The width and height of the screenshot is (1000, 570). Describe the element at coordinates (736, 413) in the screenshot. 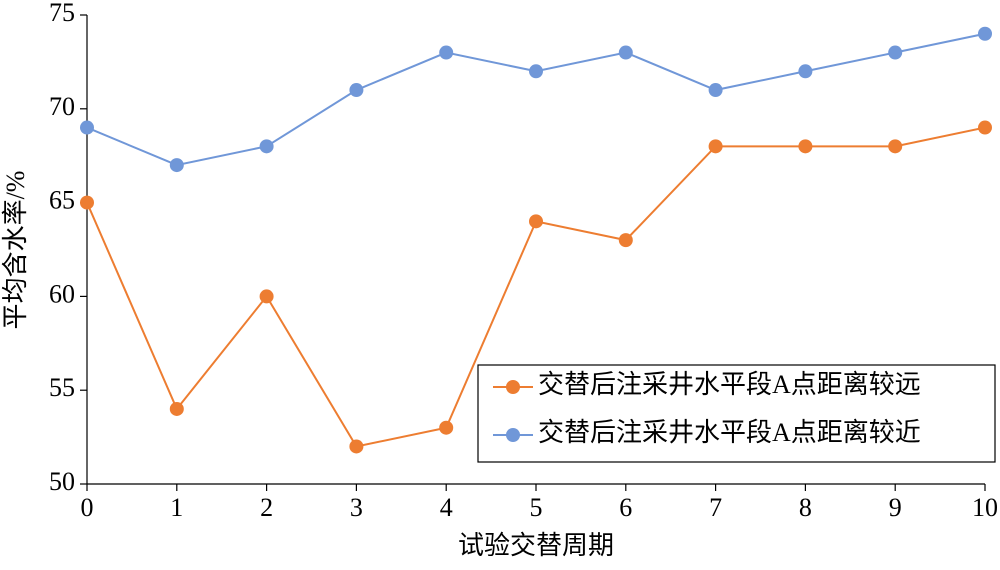

I see `legend-box` at that location.